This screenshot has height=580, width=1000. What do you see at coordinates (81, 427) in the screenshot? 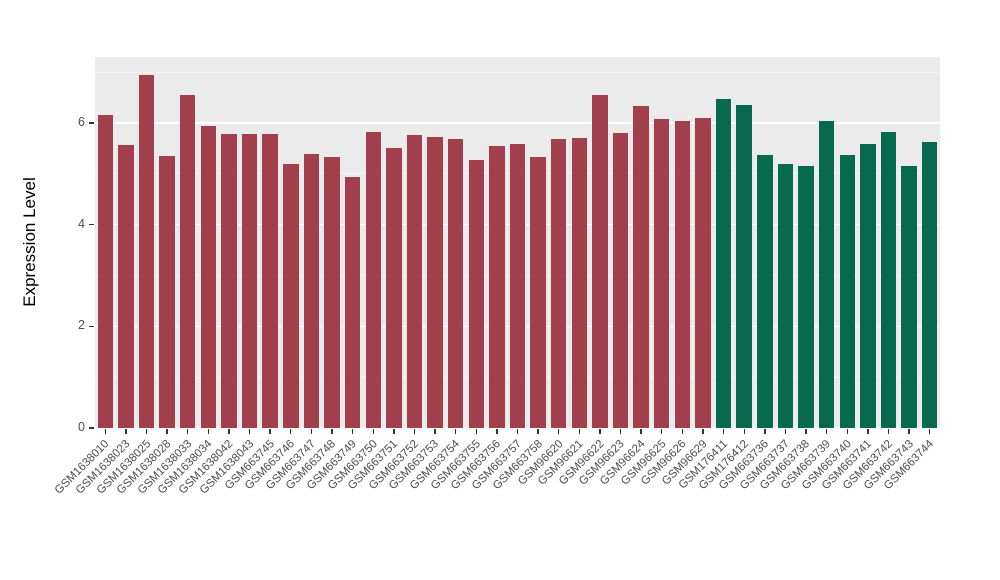
I see `y-tick-label: 0` at bounding box center [81, 427].